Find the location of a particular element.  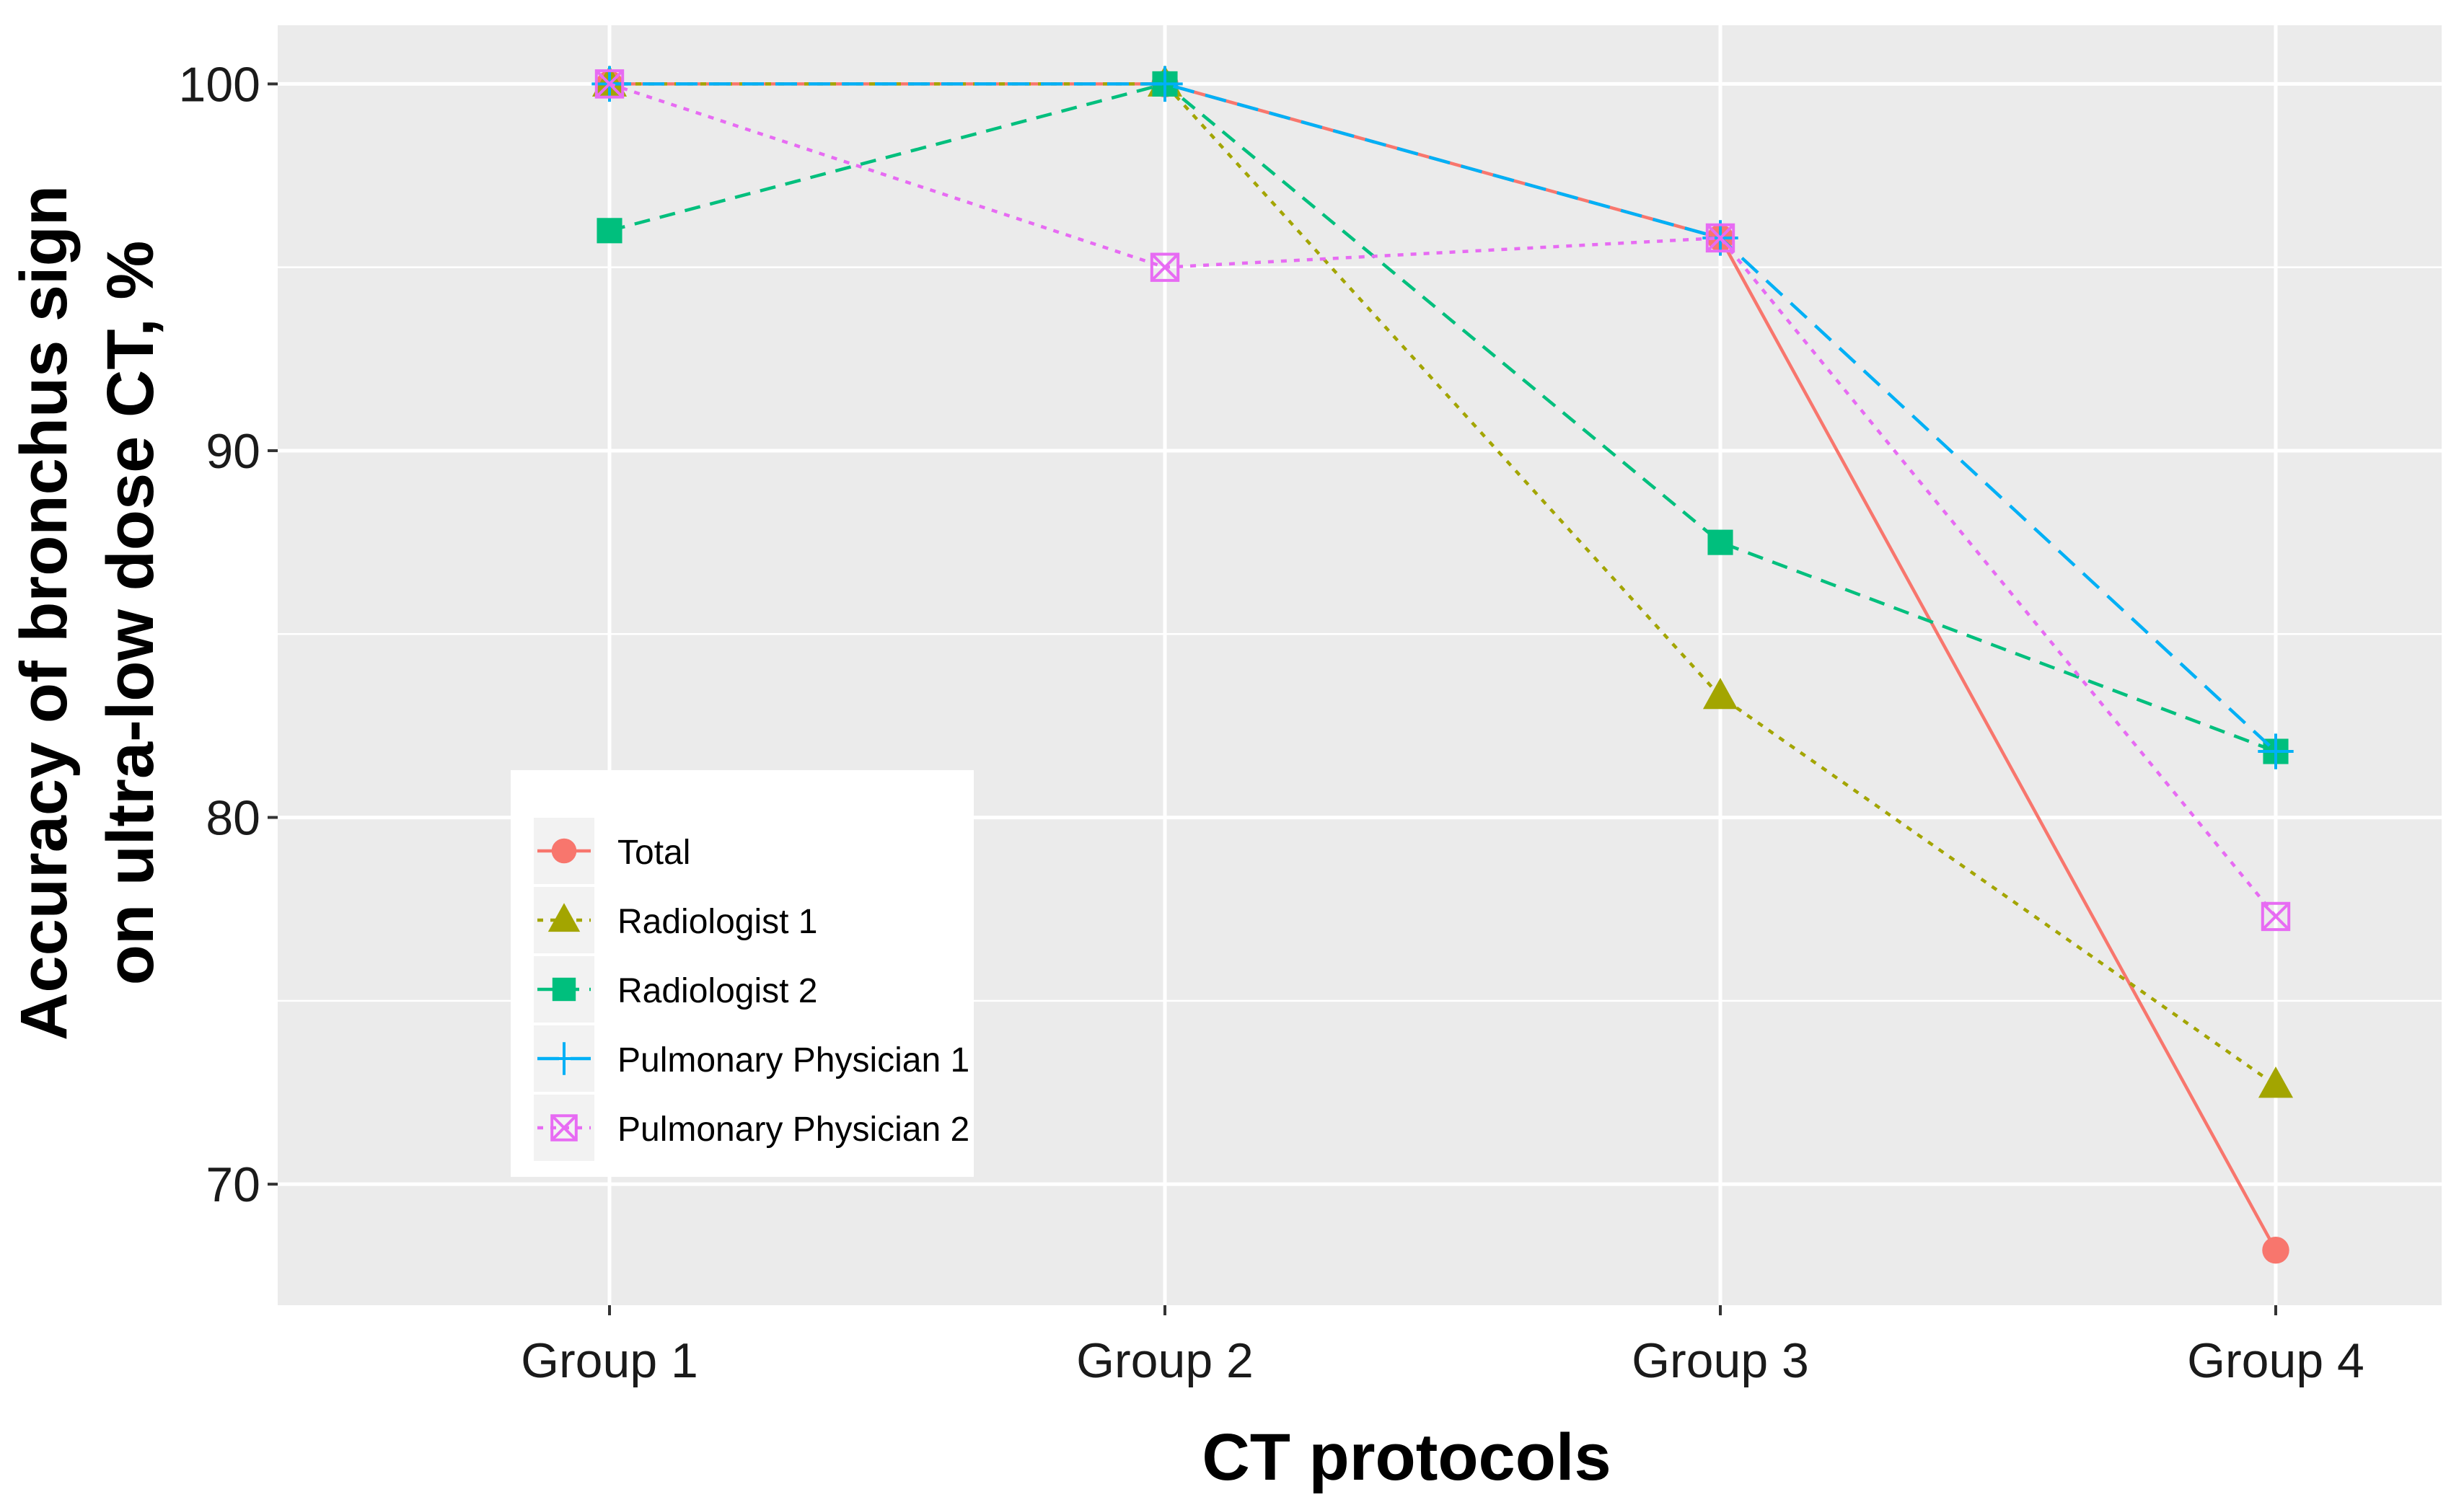

x-axis-title: CT protocols is located at coordinates (1407, 1457).